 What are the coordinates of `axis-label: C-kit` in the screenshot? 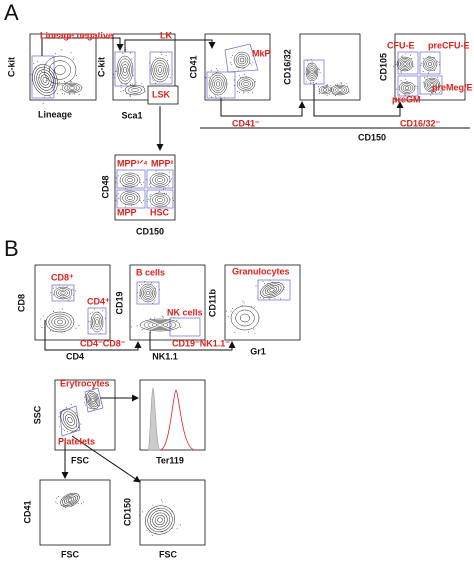 It's located at (11, 67).